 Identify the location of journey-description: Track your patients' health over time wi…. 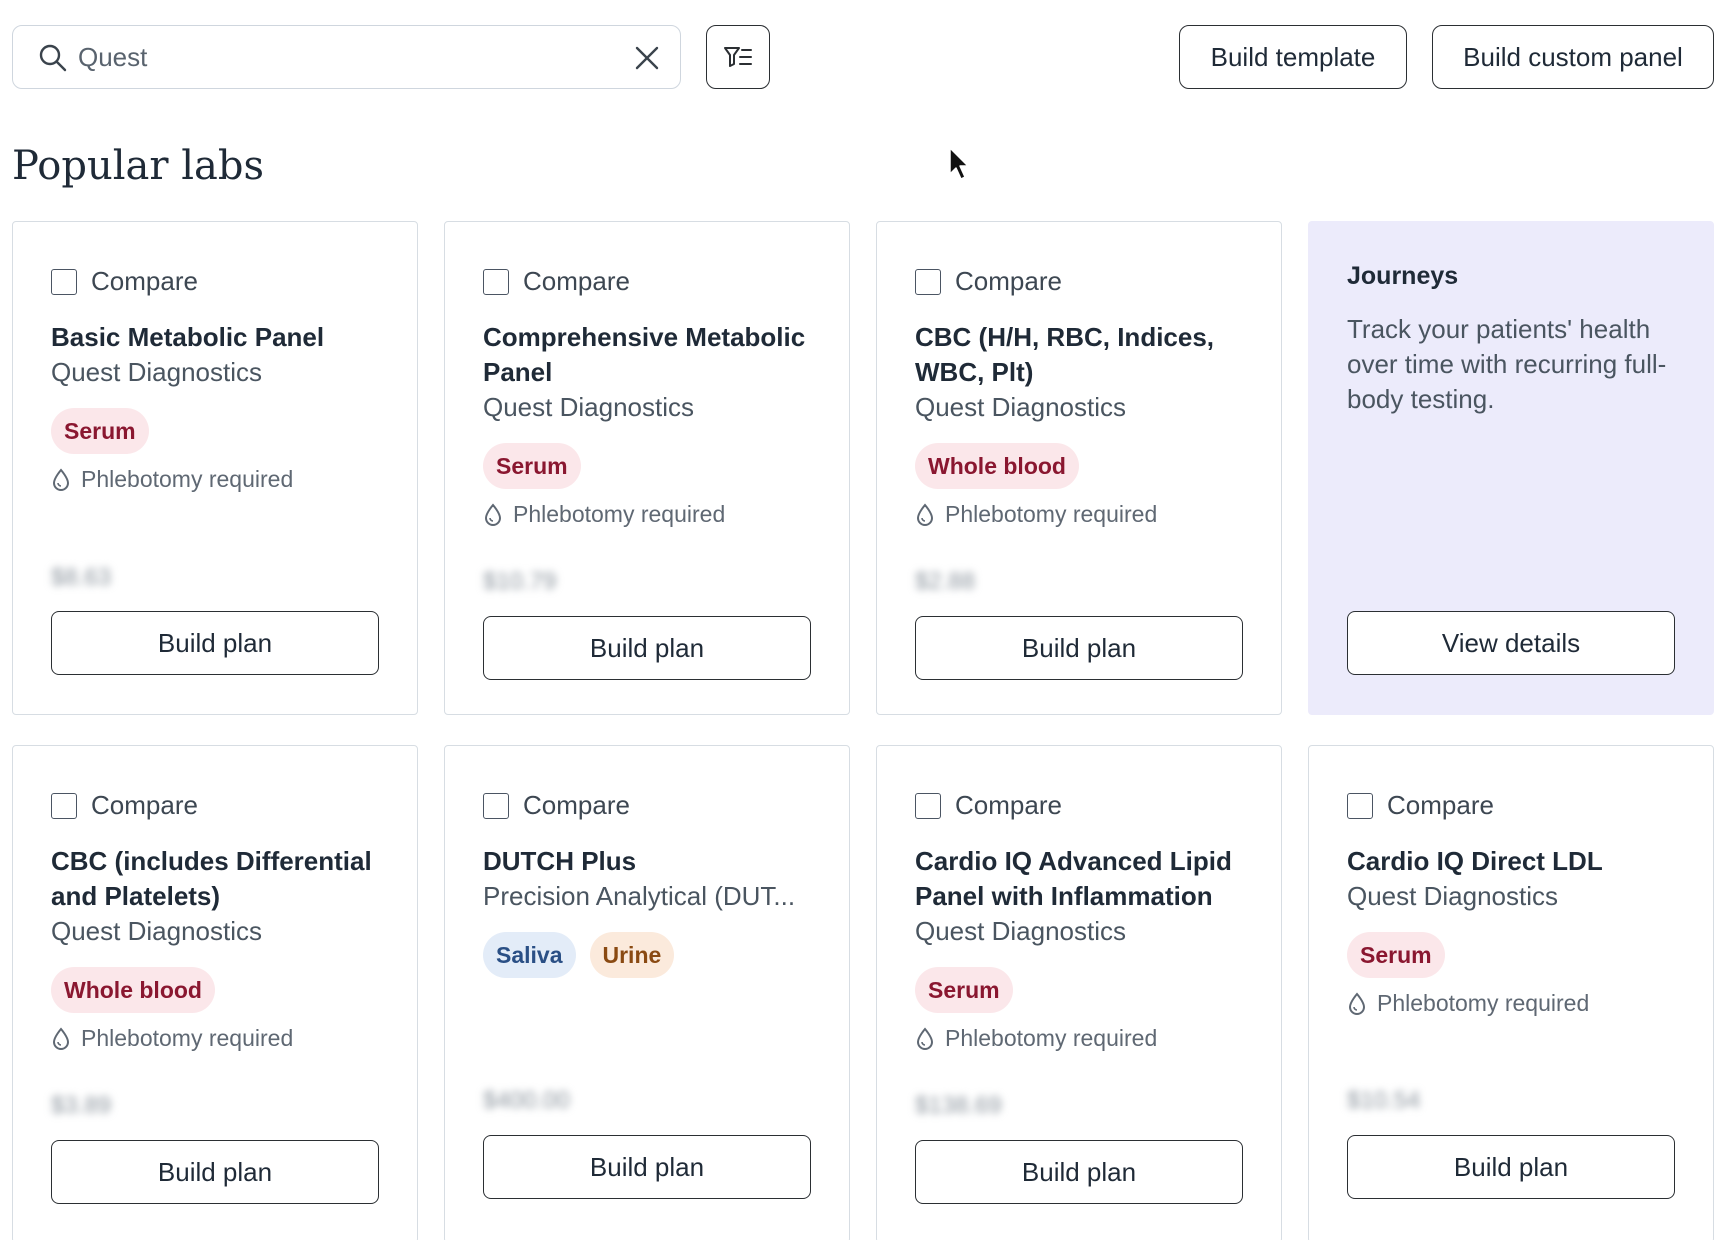
(1507, 364).